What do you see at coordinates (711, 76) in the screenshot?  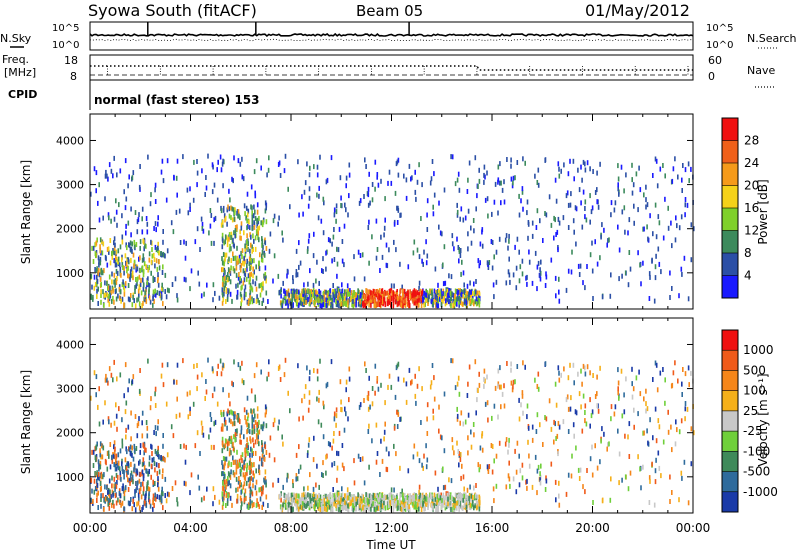 I see `nave-tick-bottom: 0` at bounding box center [711, 76].